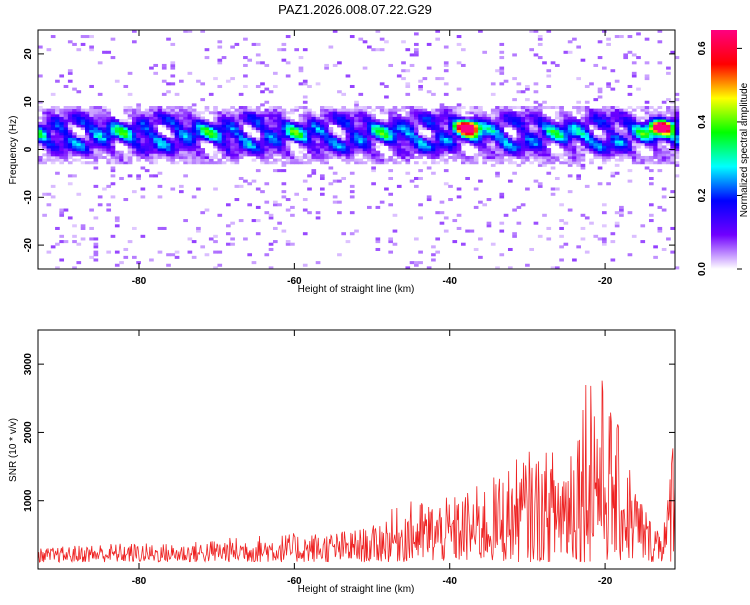  Describe the element at coordinates (605, 581) in the screenshot. I see `x-tick-label: -20` at that location.